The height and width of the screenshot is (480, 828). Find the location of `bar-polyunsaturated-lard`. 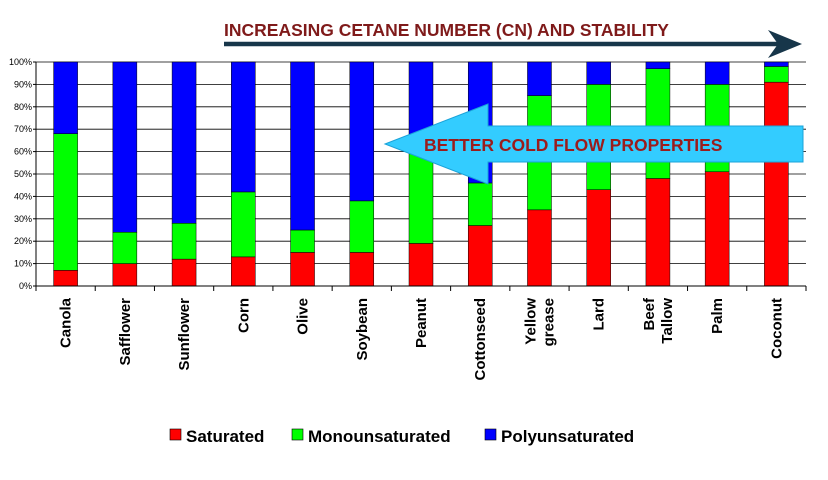

bar-polyunsaturated-lard is located at coordinates (598, 73).